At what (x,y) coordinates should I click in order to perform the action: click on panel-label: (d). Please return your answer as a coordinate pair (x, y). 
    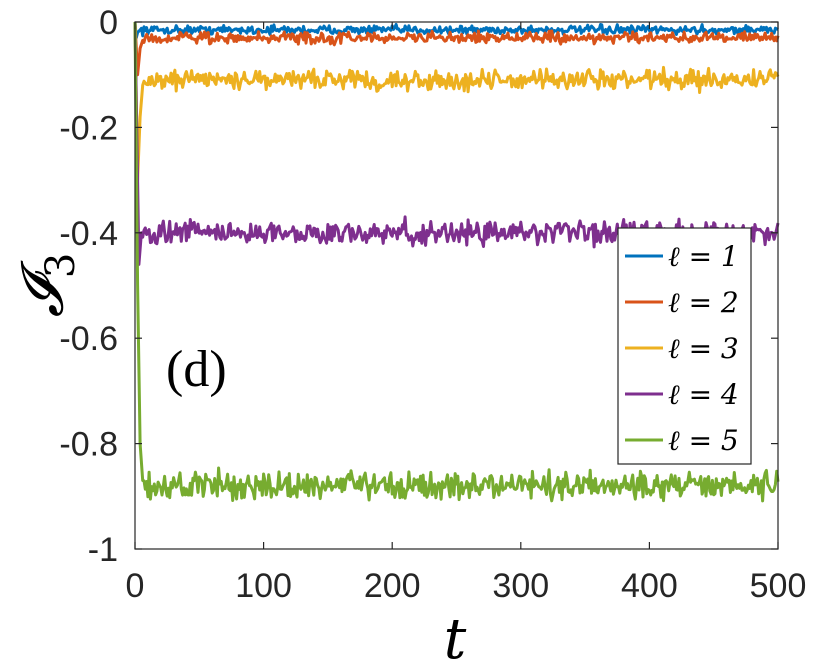
    Looking at the image, I should click on (196, 369).